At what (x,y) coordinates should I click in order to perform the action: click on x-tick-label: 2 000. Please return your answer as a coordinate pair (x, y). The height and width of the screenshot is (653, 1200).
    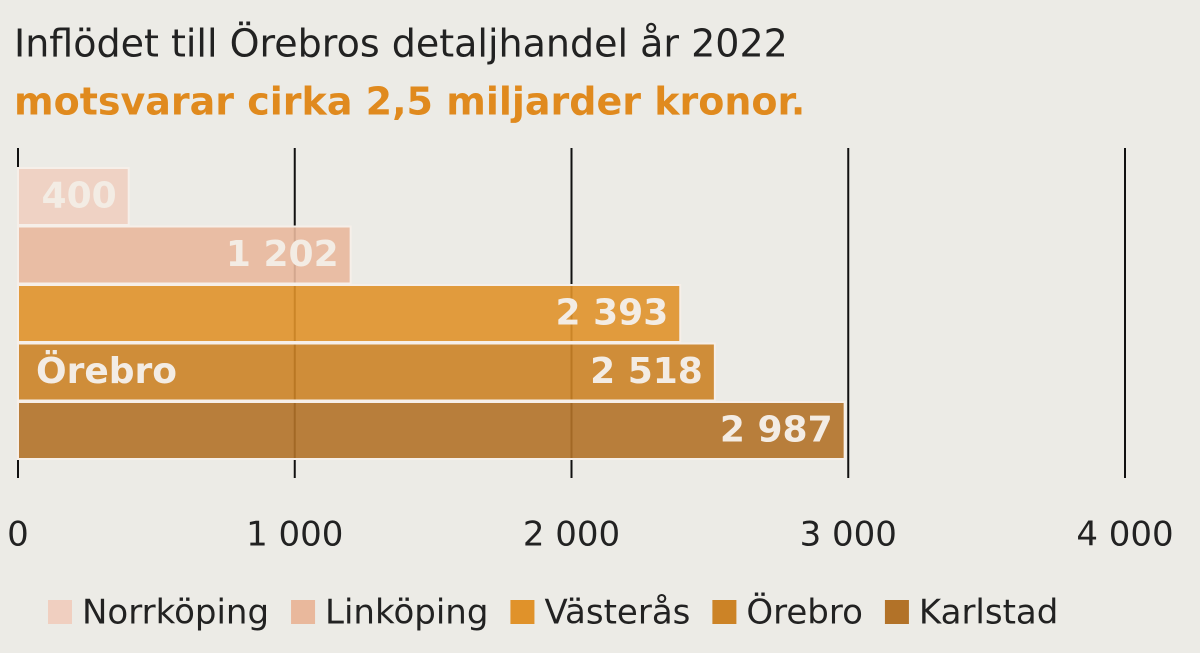
    Looking at the image, I should click on (571, 535).